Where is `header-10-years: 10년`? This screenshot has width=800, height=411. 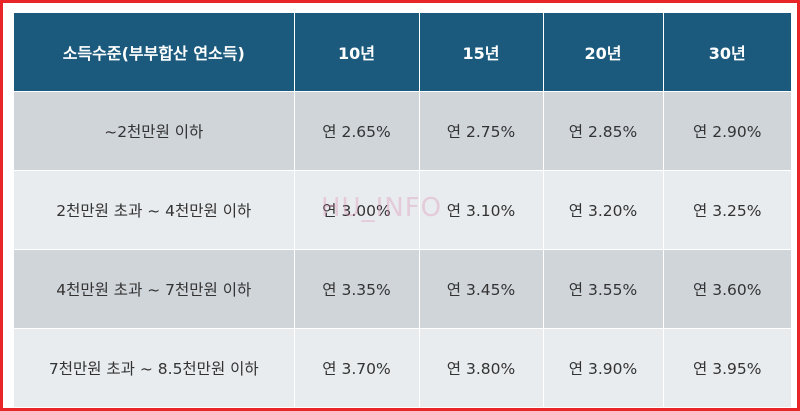
header-10-years: 10년 is located at coordinates (357, 52).